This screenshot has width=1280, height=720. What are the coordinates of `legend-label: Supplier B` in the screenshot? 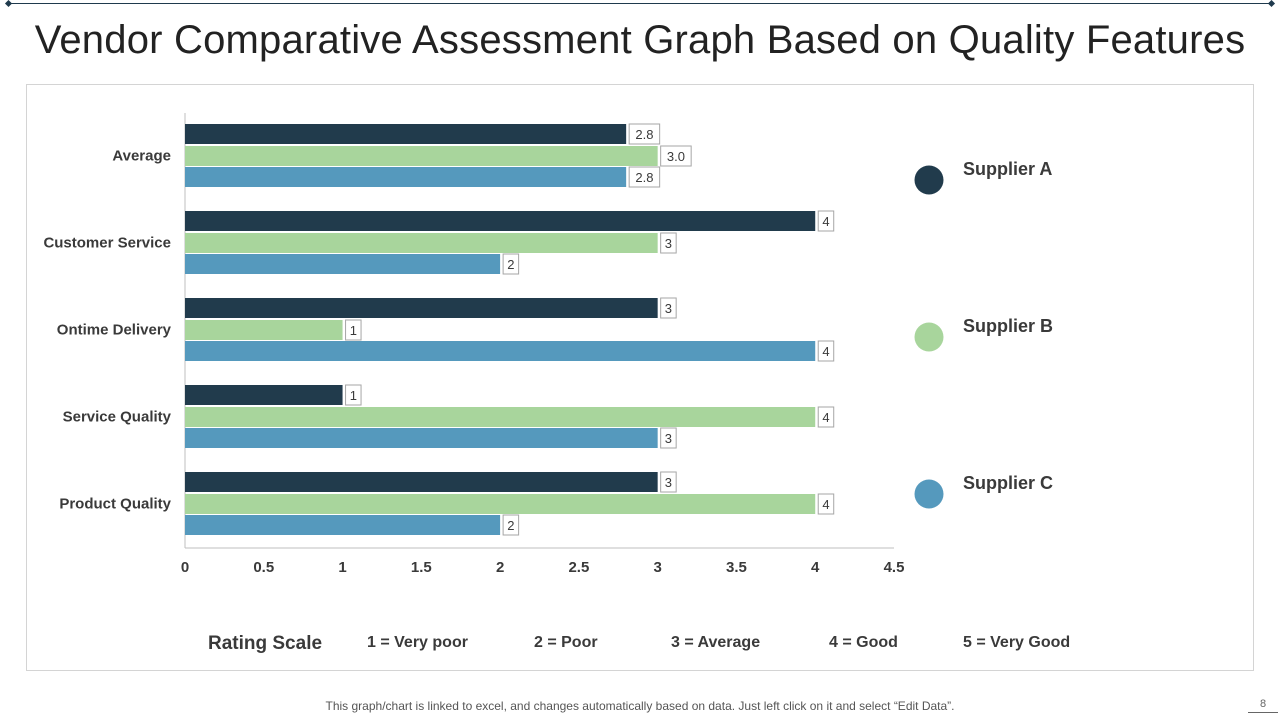 It's located at (1008, 326).